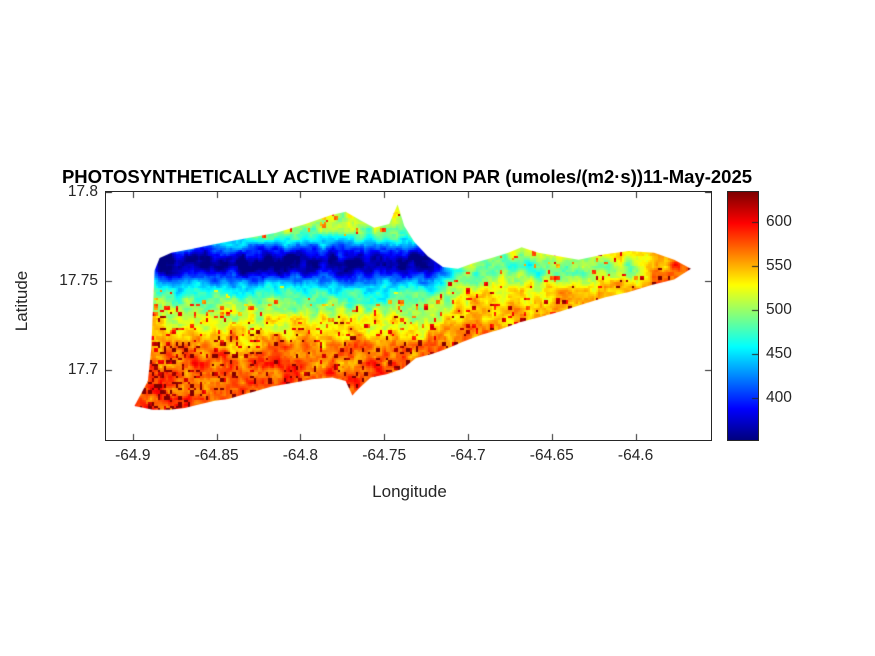 This screenshot has width=875, height=656. I want to click on x-tick-label: -64.75, so click(384, 455).